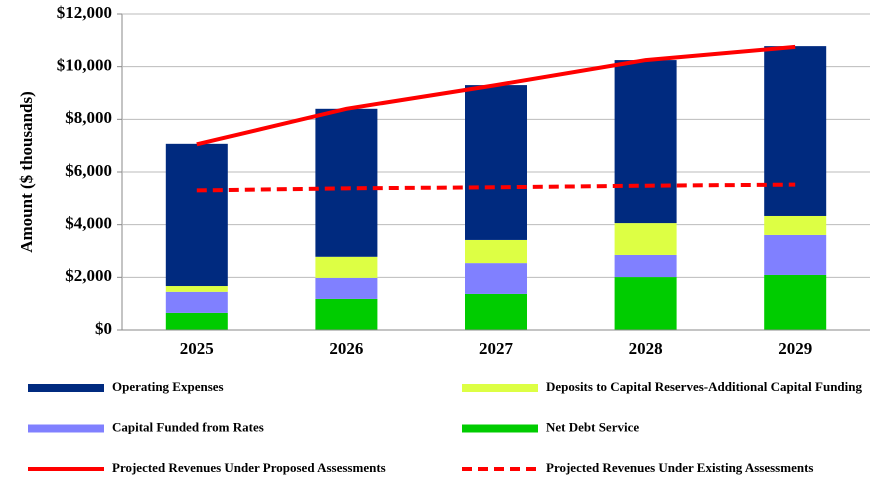 This screenshot has width=883, height=482. I want to click on y-tick-label: $12,000, so click(84, 12).